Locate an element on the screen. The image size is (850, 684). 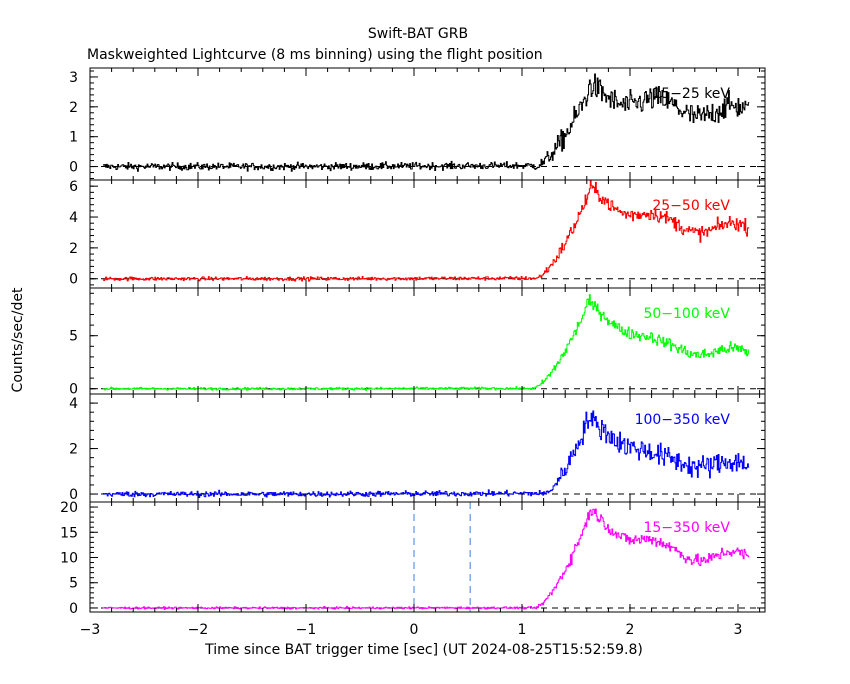
panel-50-100-kev: 0 5 50−100 keV is located at coordinates (417, 342).